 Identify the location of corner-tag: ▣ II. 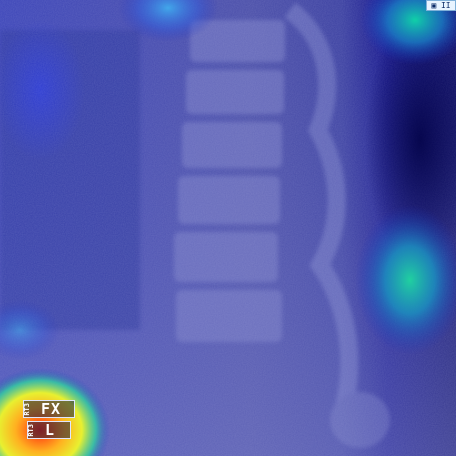
(441, 5).